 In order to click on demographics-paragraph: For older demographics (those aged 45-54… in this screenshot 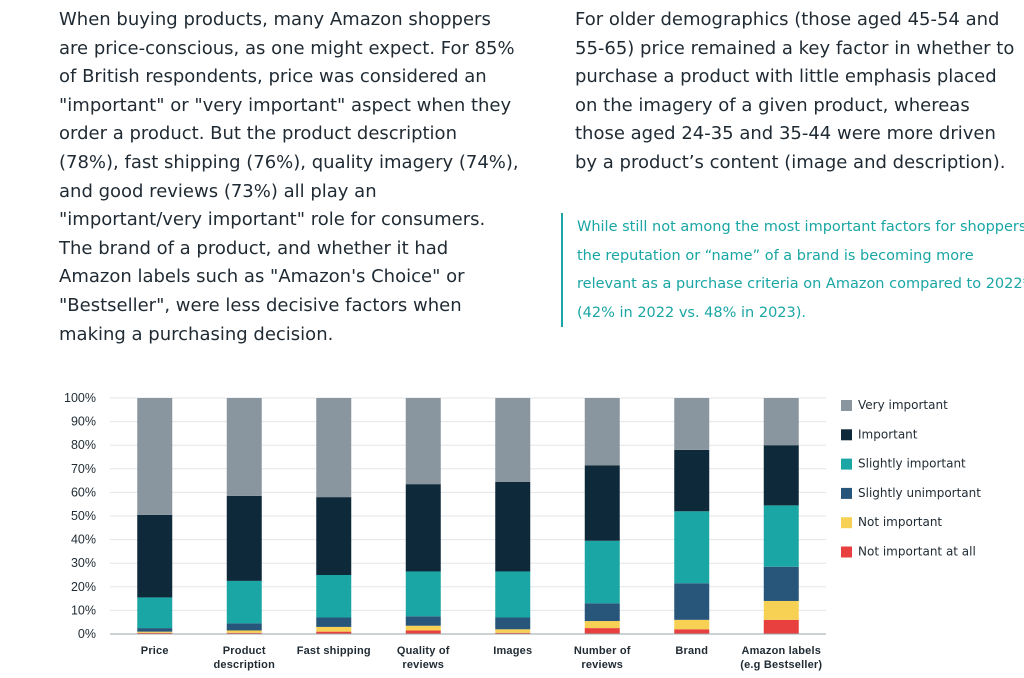, I will do `click(795, 91)`.